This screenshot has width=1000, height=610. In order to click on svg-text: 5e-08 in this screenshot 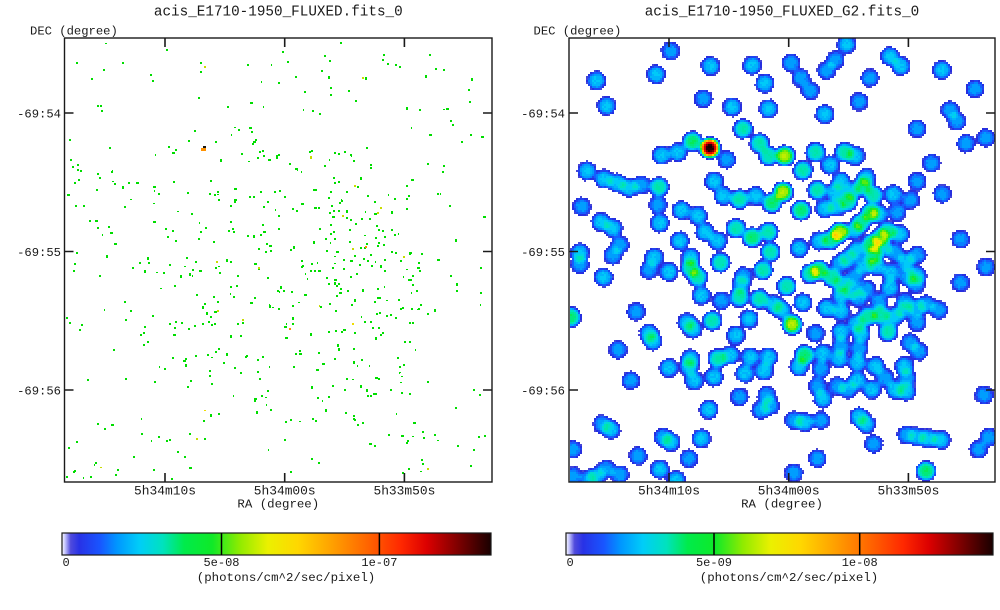, I will do `click(221, 563)`.